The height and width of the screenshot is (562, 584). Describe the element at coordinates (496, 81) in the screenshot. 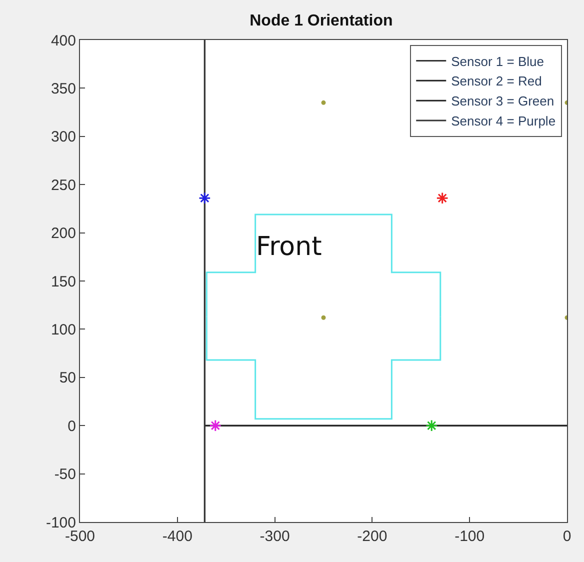

I see `legend-label: Sensor 2 = Red` at that location.